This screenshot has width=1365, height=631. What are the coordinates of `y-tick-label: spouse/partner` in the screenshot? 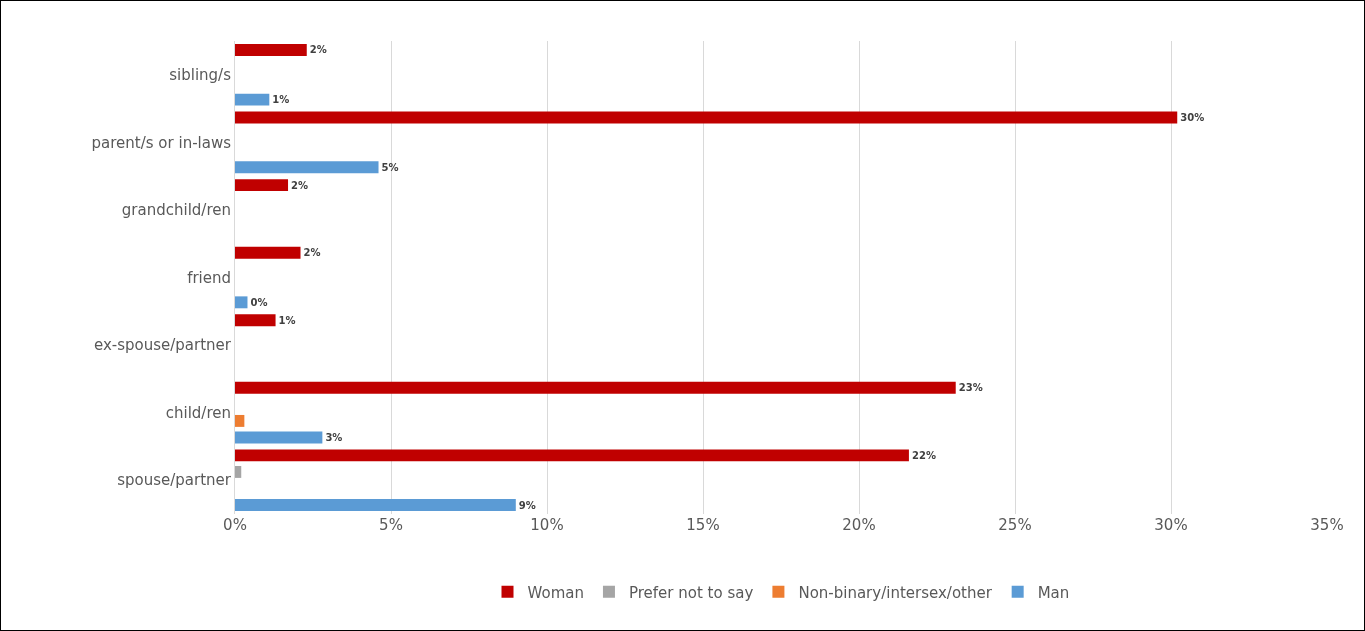 It's located at (174, 480).